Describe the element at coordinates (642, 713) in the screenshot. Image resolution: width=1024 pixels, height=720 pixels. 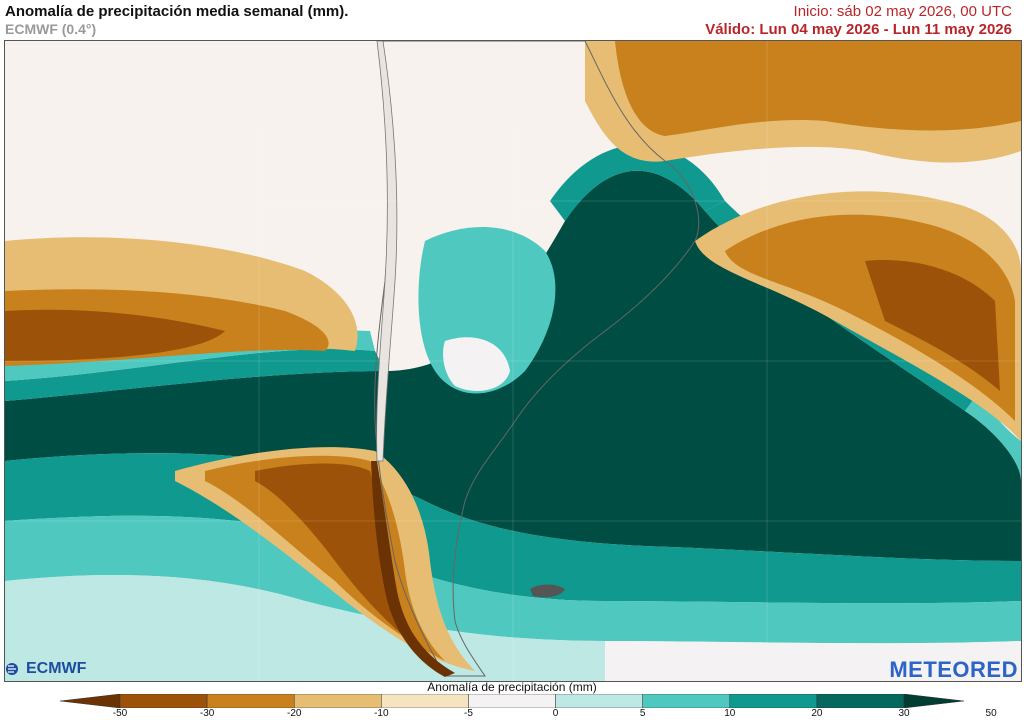
I see `colorbar-tick-label: 5` at that location.